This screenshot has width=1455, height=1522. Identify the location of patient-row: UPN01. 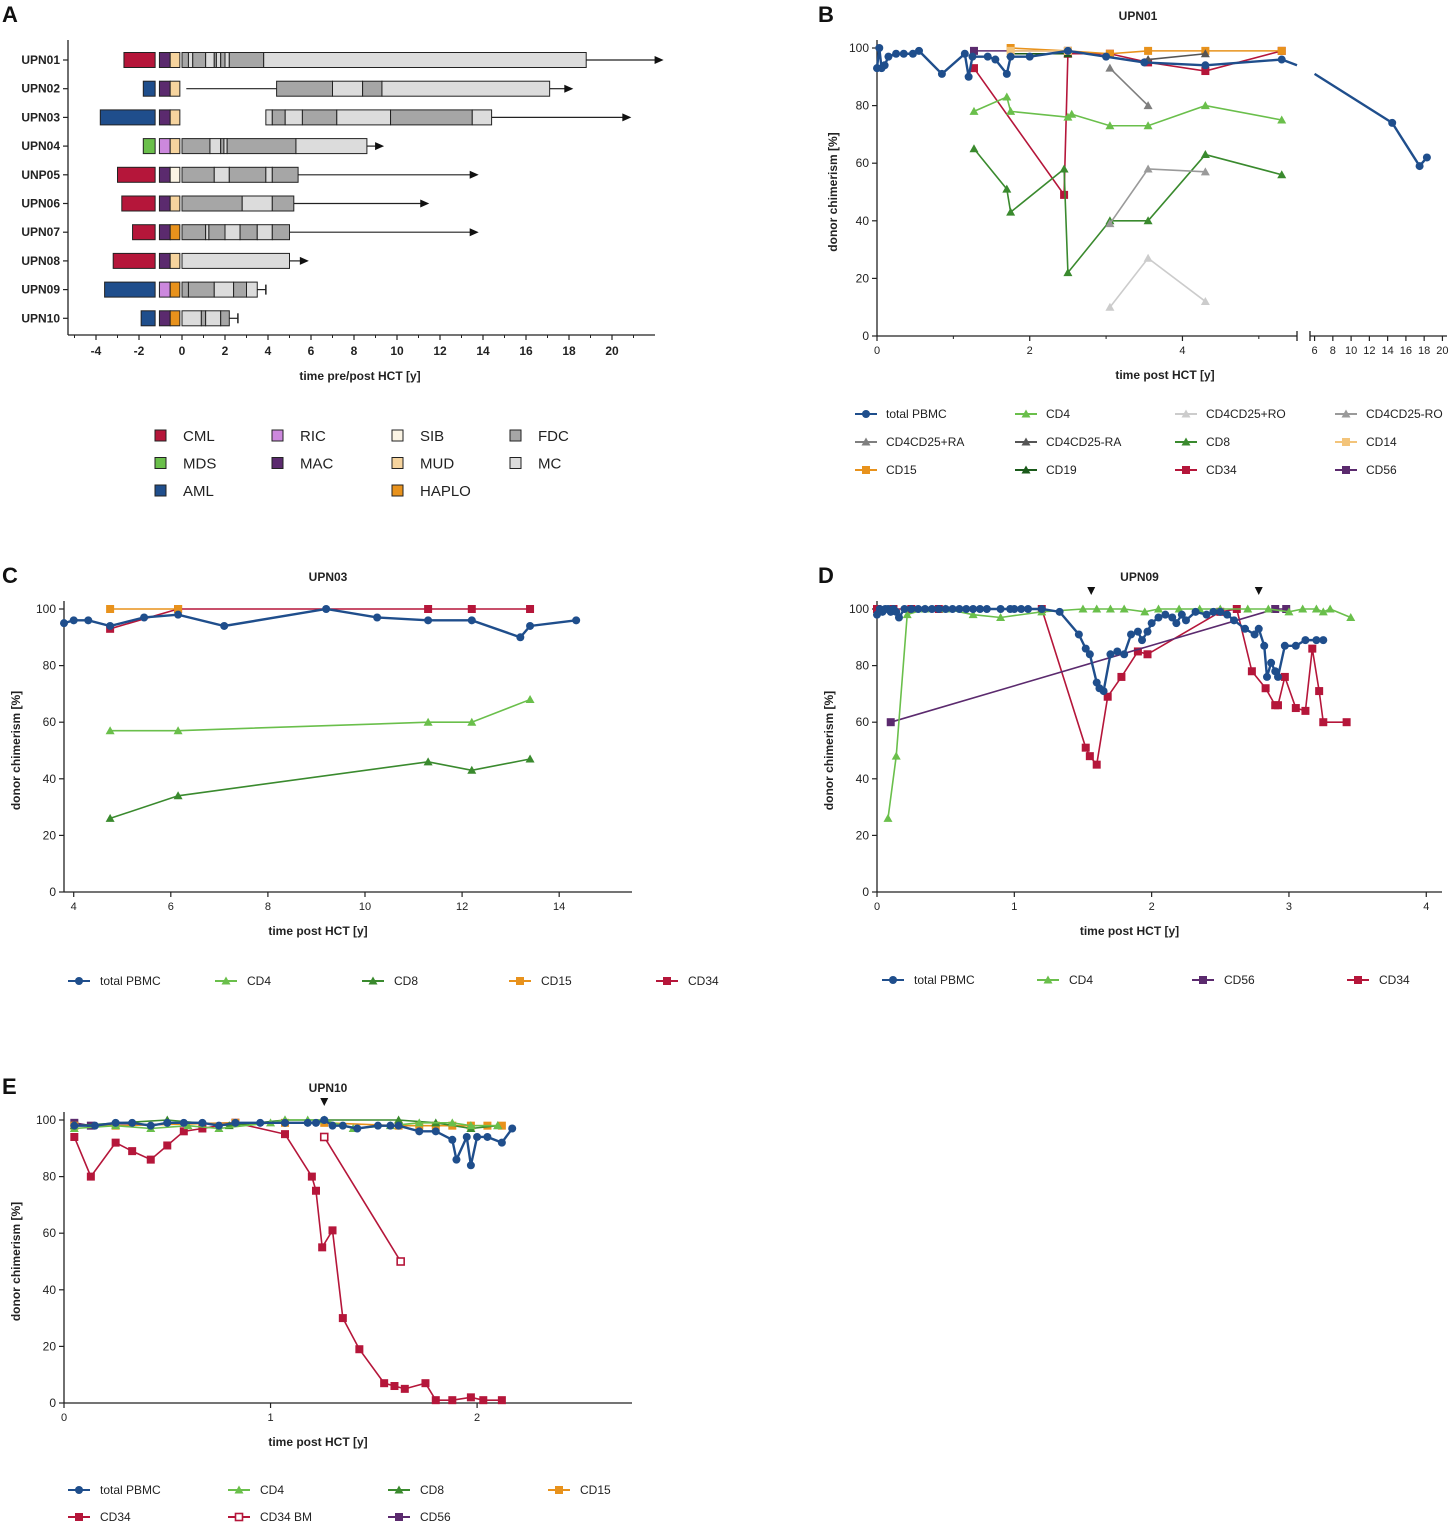
(342, 60).